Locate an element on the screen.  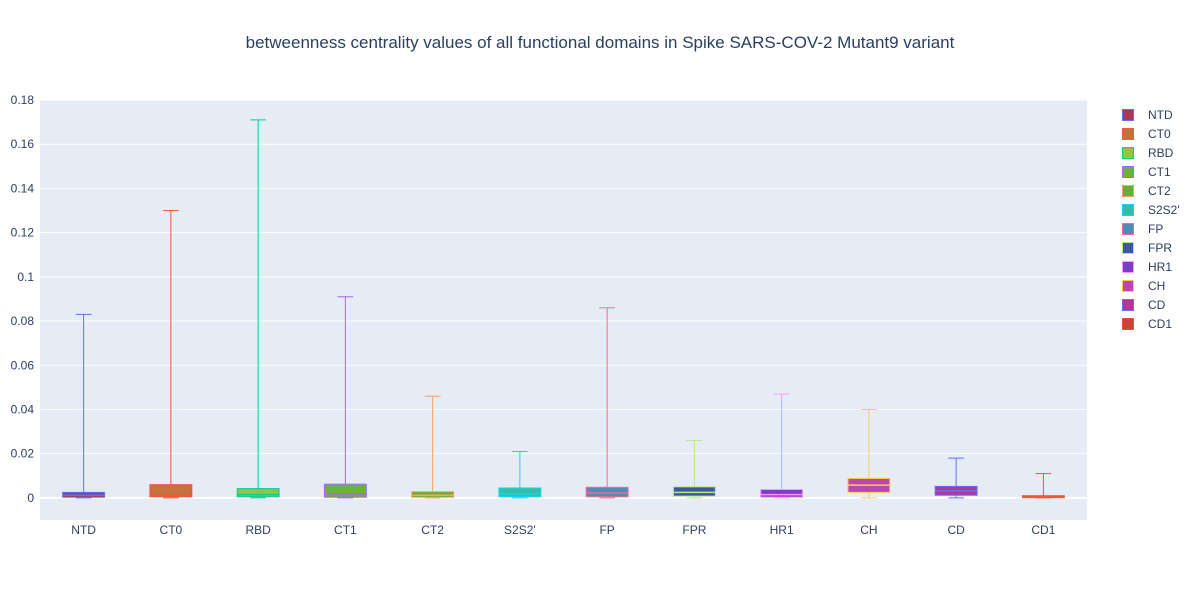
x-tick-label: CT2 is located at coordinates (432, 530).